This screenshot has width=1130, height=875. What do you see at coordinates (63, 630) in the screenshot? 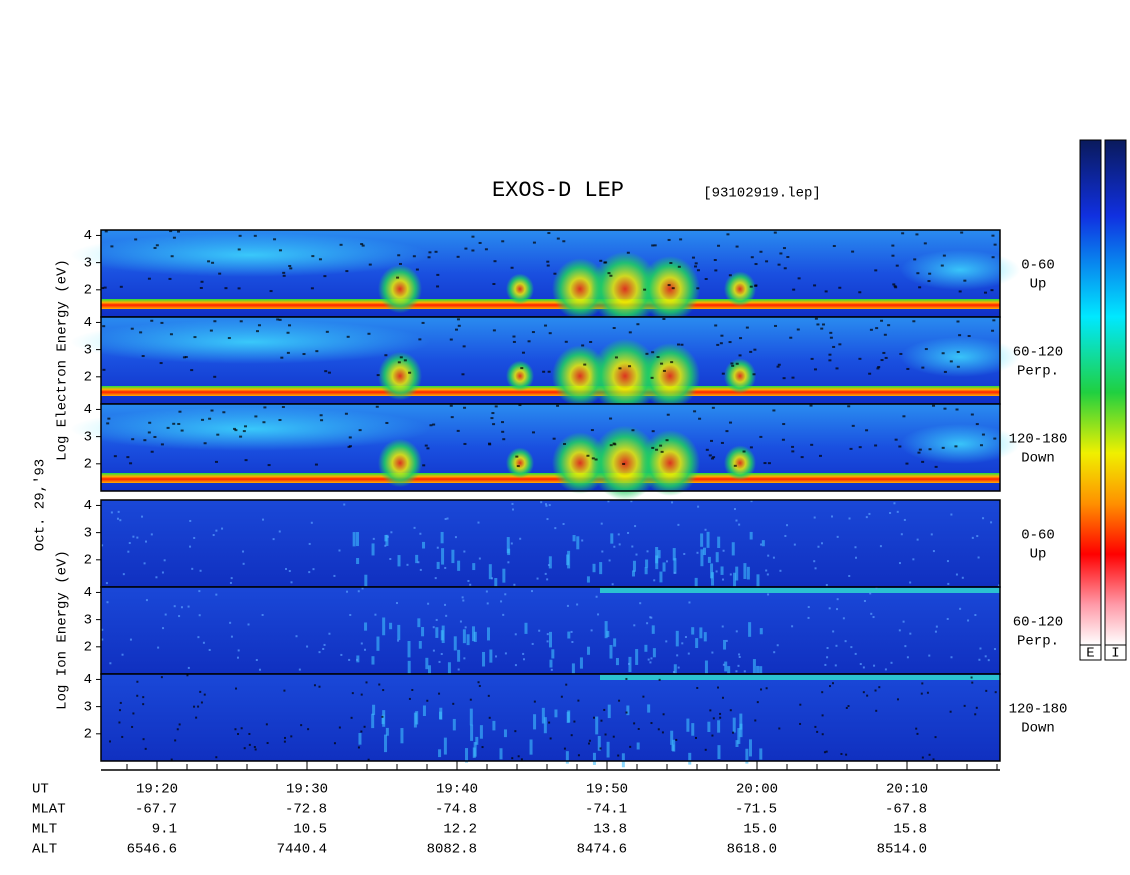
I see `ion-axis-label: Log Ion Energy (eV)` at bounding box center [63, 630].